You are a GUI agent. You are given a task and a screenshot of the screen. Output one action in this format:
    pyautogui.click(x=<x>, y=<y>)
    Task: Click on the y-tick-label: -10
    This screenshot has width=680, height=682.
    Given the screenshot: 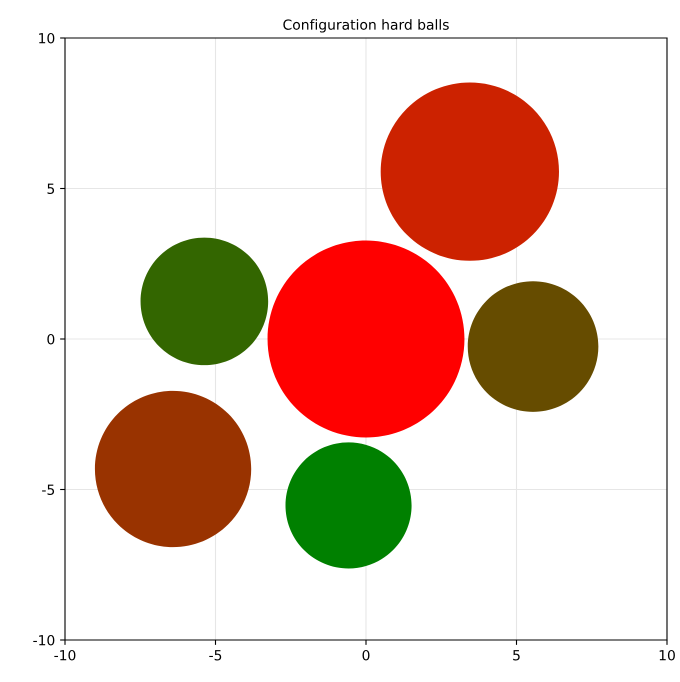 What is the action you would take?
    pyautogui.click(x=43, y=640)
    